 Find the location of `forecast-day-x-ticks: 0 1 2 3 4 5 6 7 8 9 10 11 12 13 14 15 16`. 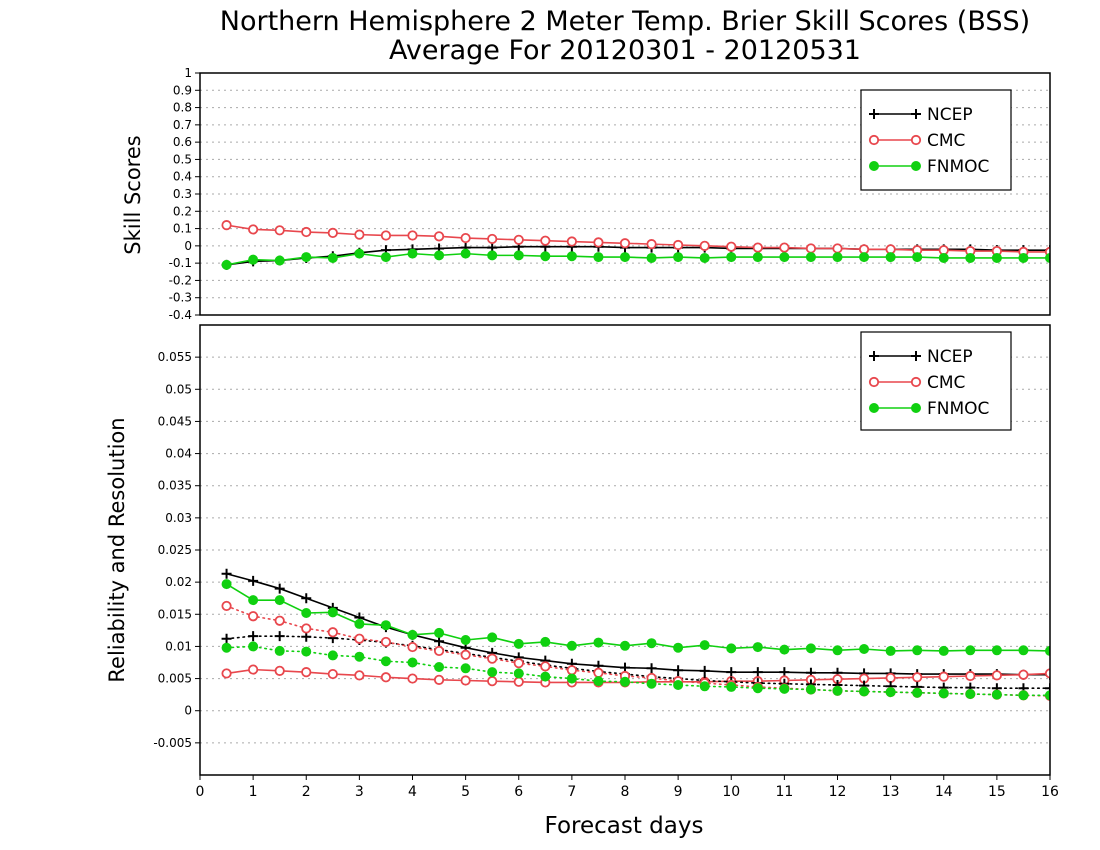

forecast-day-x-ticks: 0 1 2 3 4 5 6 7 8 9 10 11 12 13 14 15 16 is located at coordinates (627, 787).